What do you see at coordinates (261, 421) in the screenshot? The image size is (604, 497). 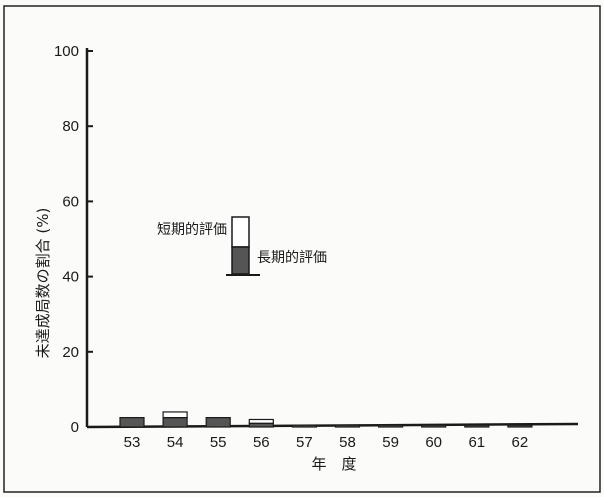 I see `bar-56-short-term` at bounding box center [261, 421].